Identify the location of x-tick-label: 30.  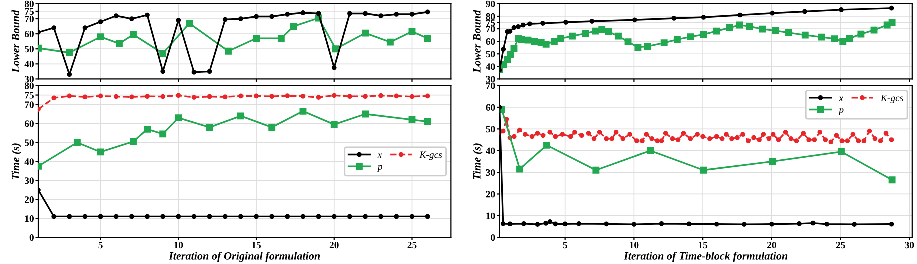
(909, 245).